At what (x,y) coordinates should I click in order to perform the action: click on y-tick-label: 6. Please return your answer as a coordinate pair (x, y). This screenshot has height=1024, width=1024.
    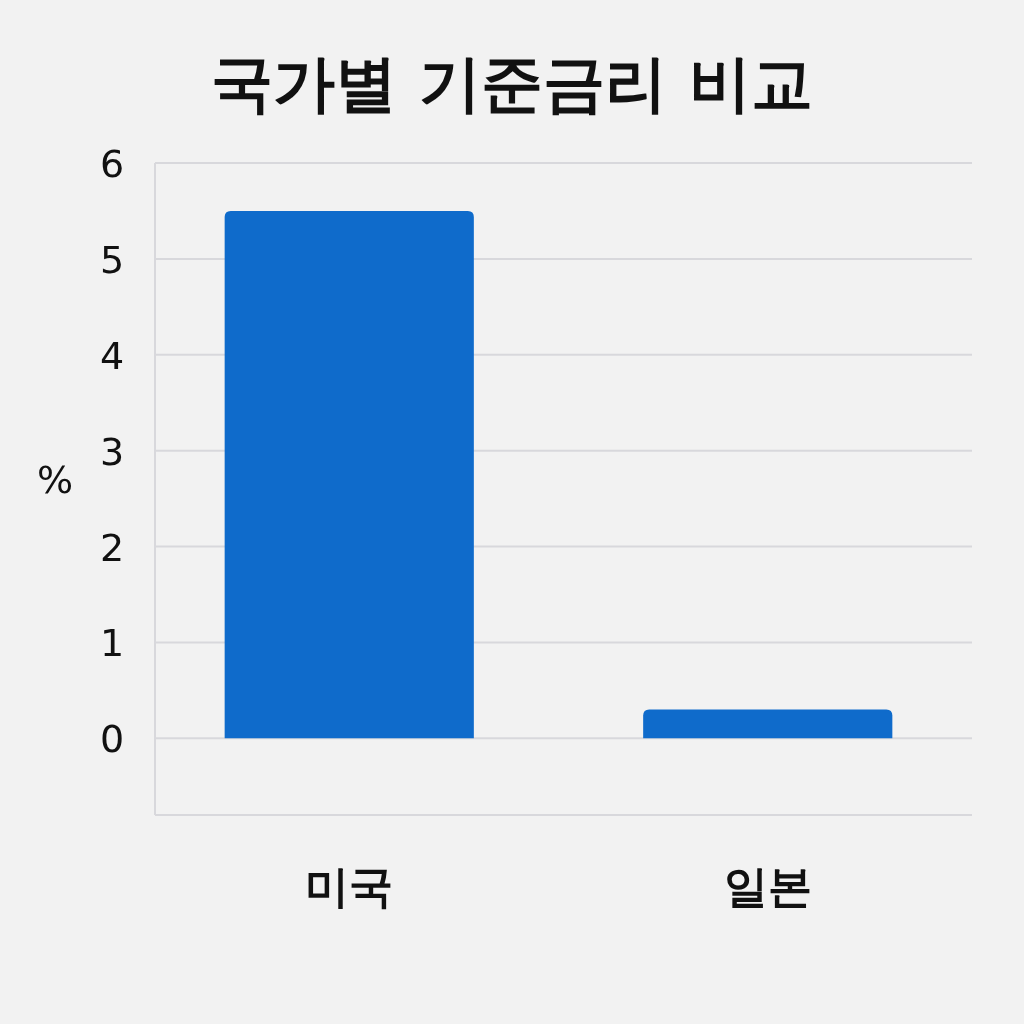
    Looking at the image, I should click on (112, 164).